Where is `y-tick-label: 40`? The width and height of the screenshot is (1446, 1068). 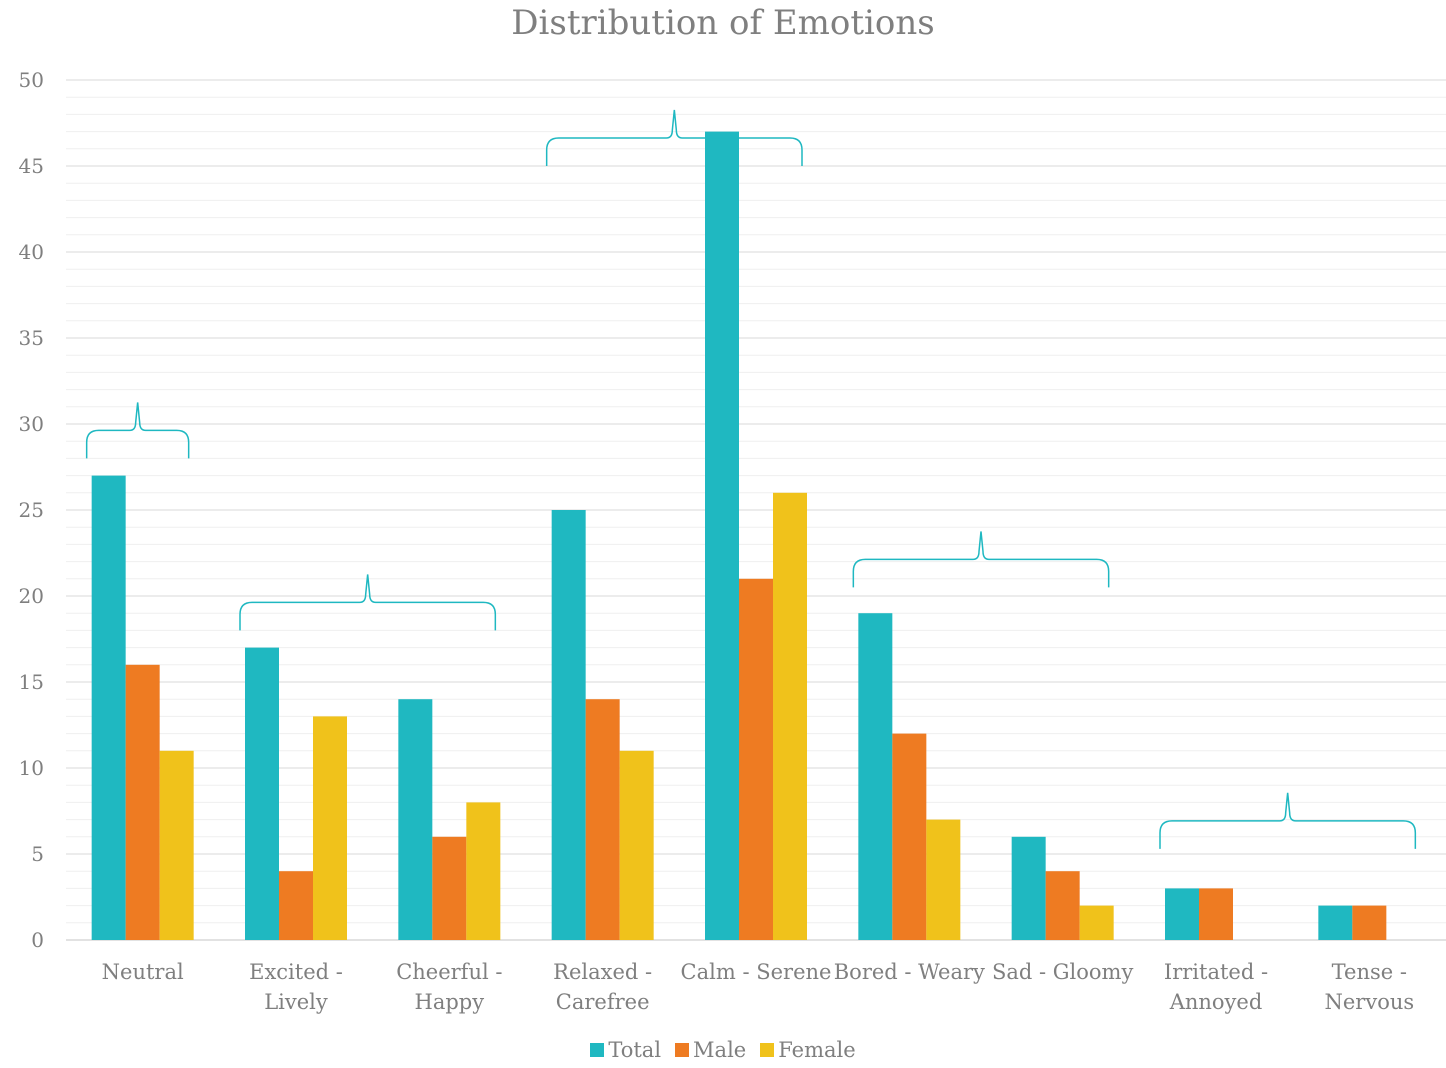 y-tick-label: 40 is located at coordinates (31, 252).